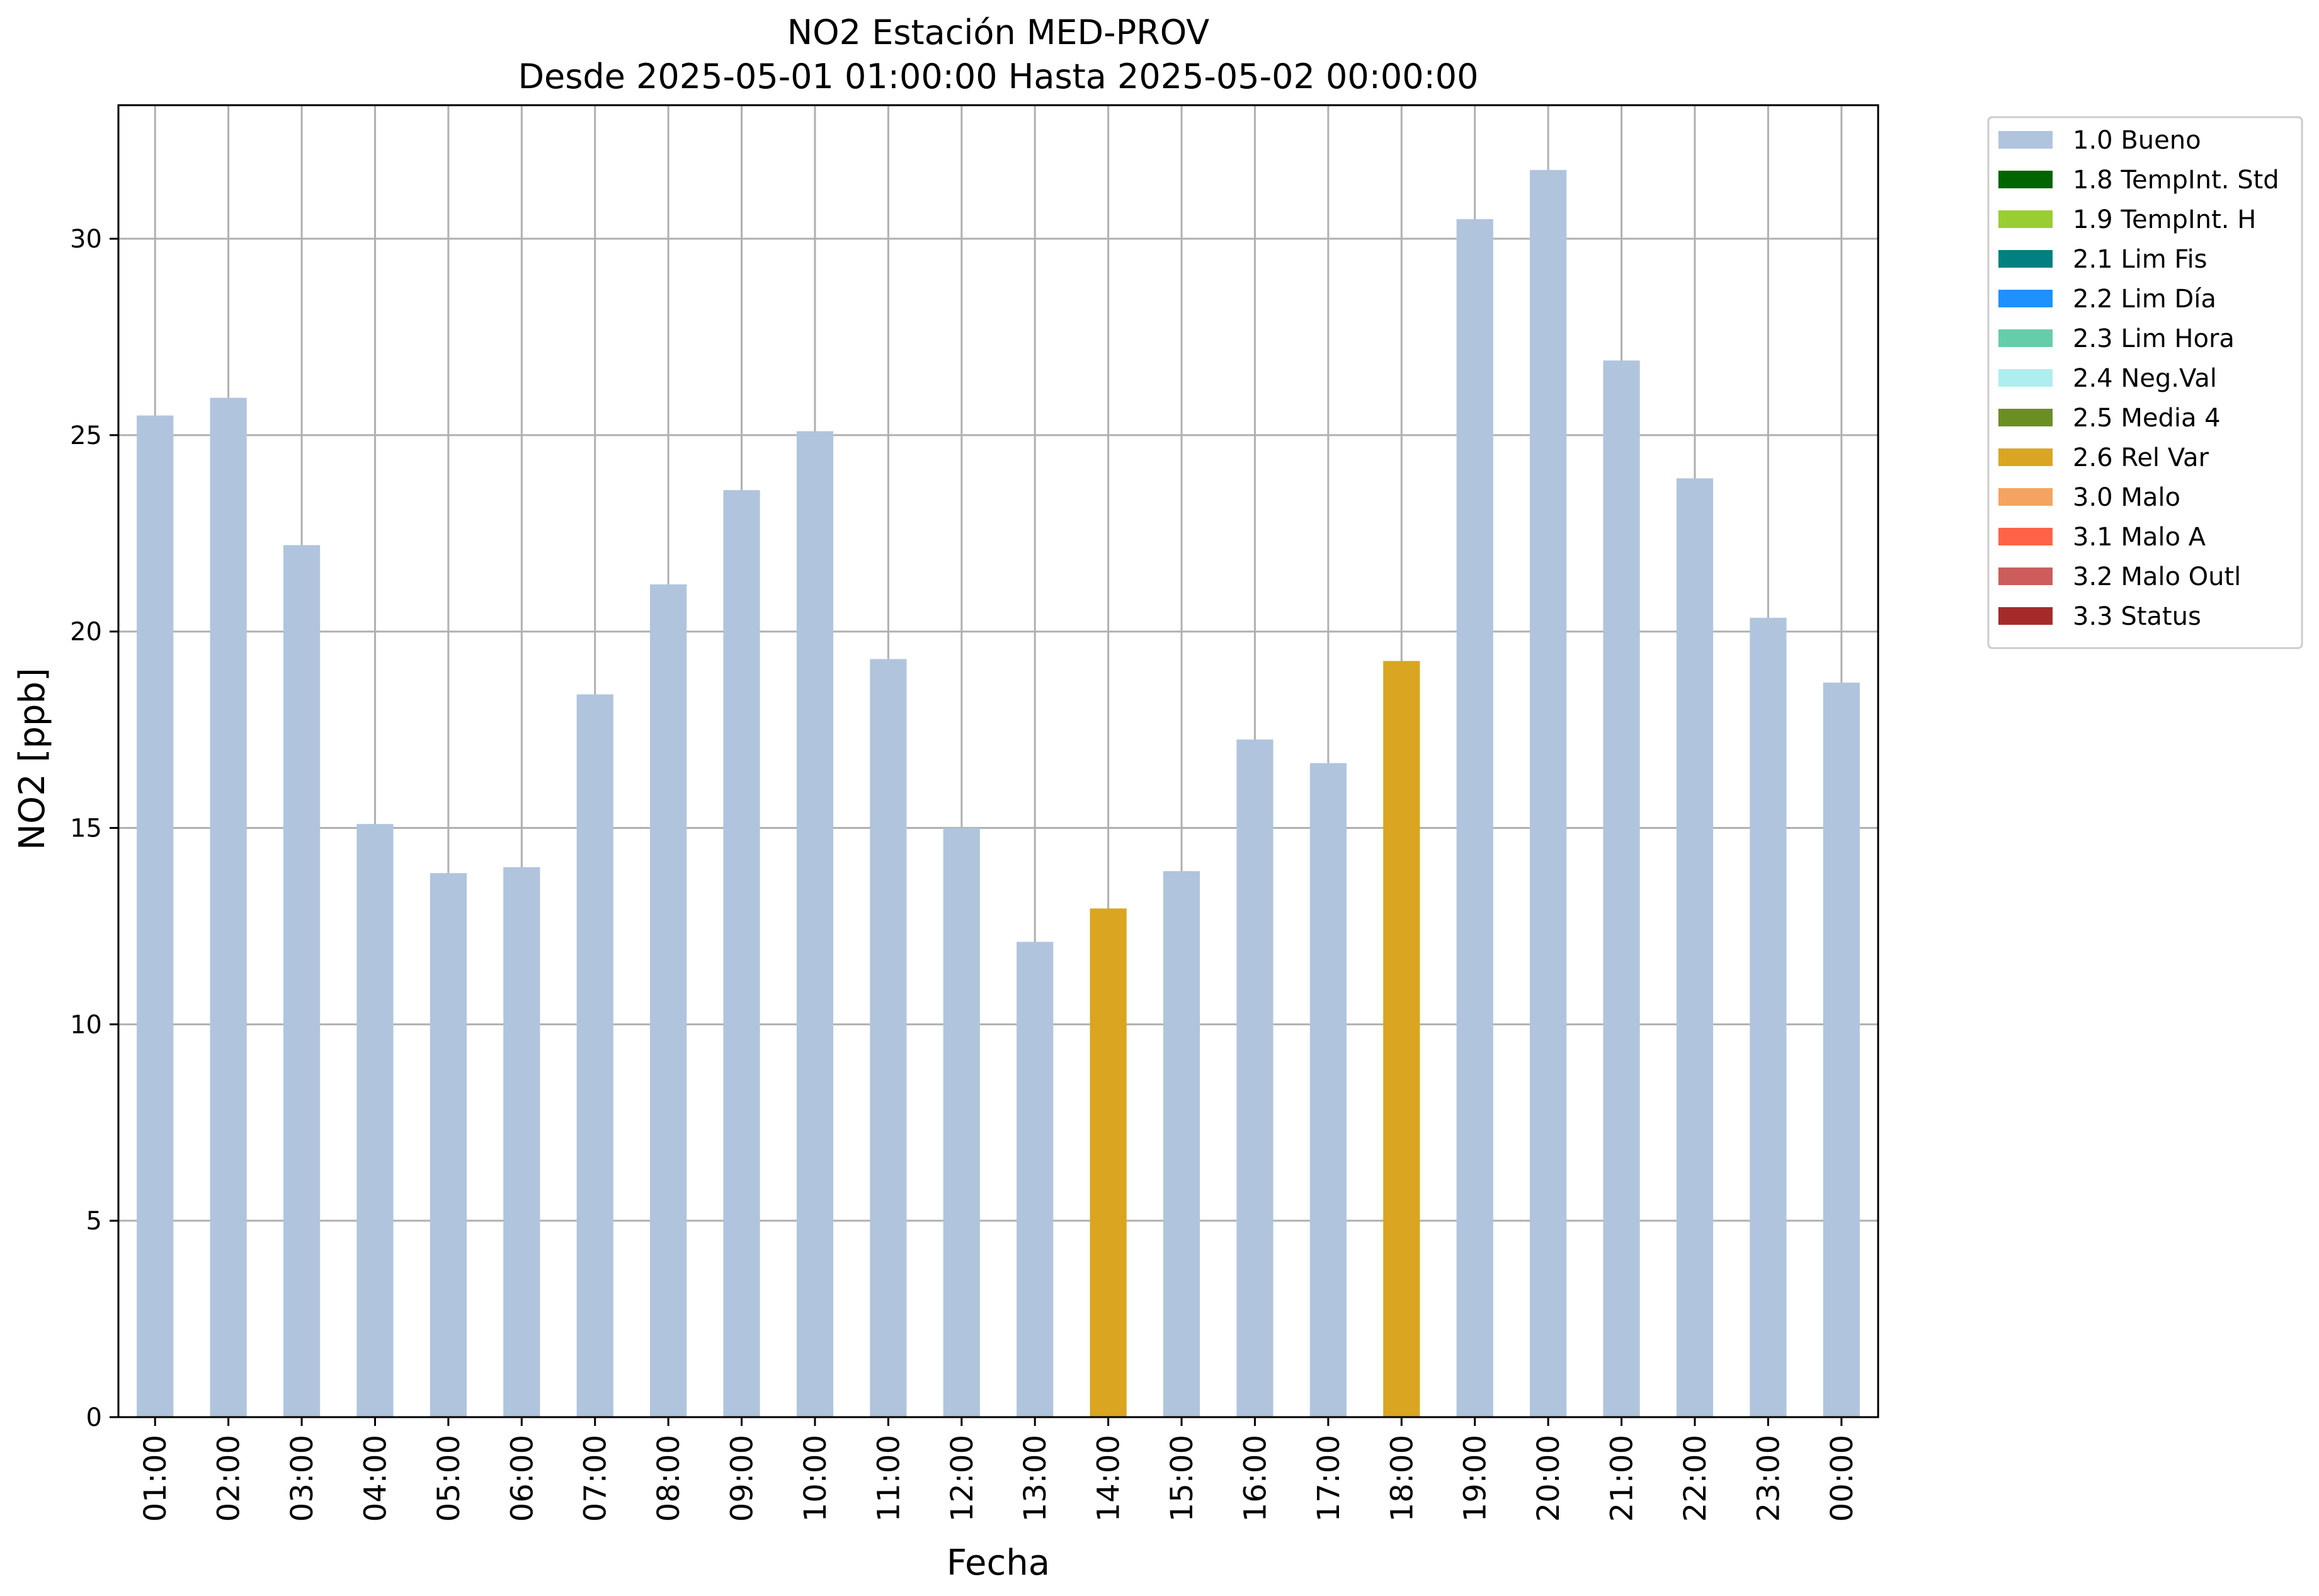  I want to click on y-axis-ticks: 0 5 10 15 20 25 30, so click(94, 828).